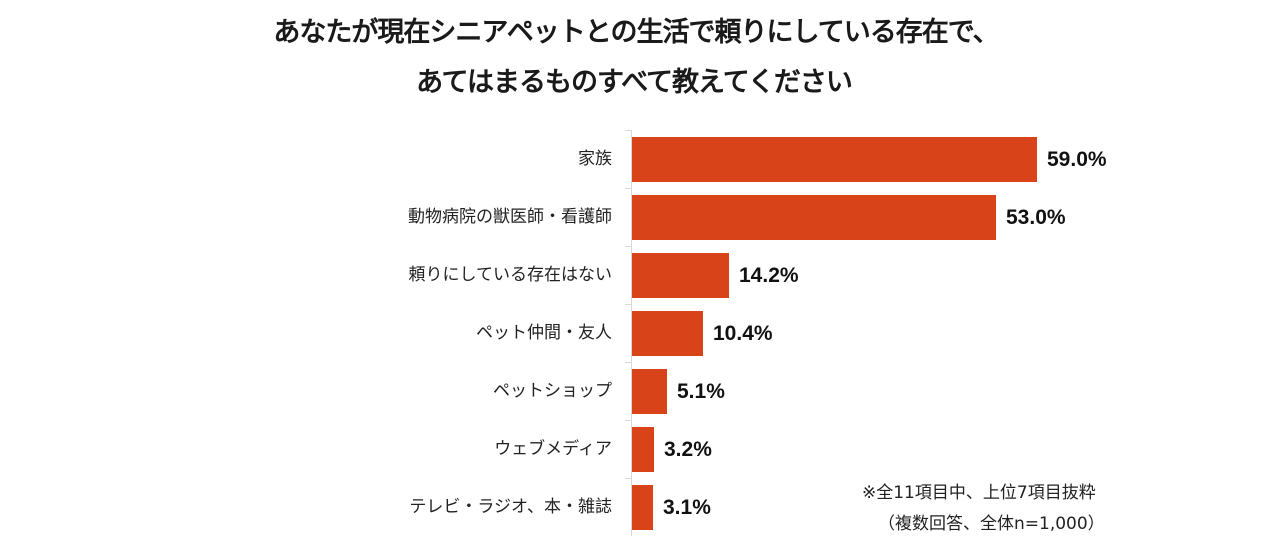 This screenshot has width=1280, height=543. What do you see at coordinates (701, 391) in the screenshot?
I see `value-label: 5.1%` at bounding box center [701, 391].